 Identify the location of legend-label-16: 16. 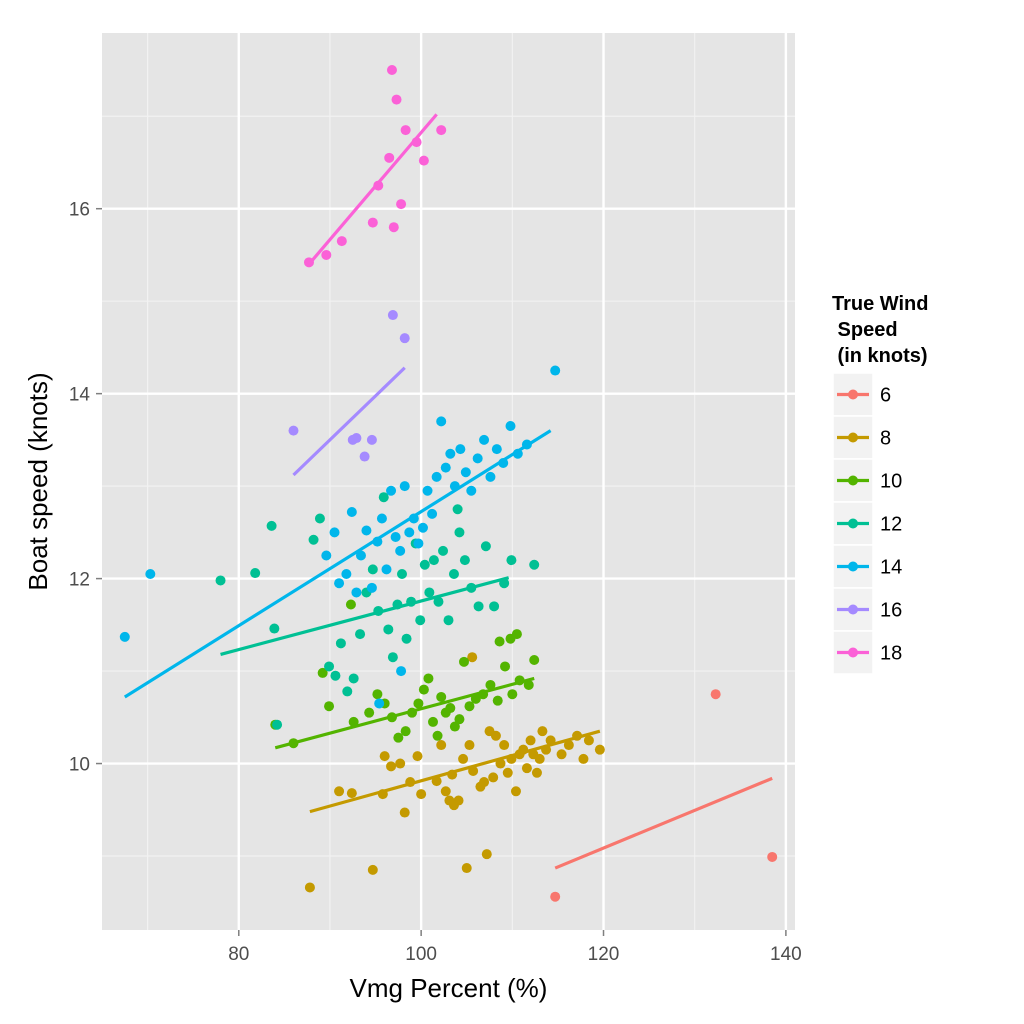
(891, 611).